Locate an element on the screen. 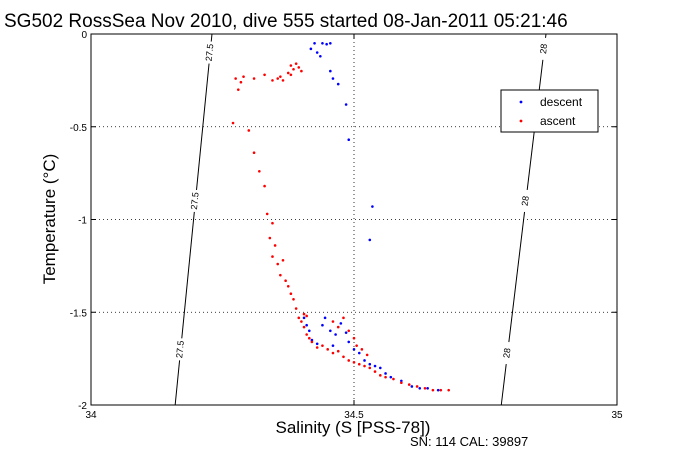 The width and height of the screenshot is (681, 454). legend-marker-descent is located at coordinates (521, 102).